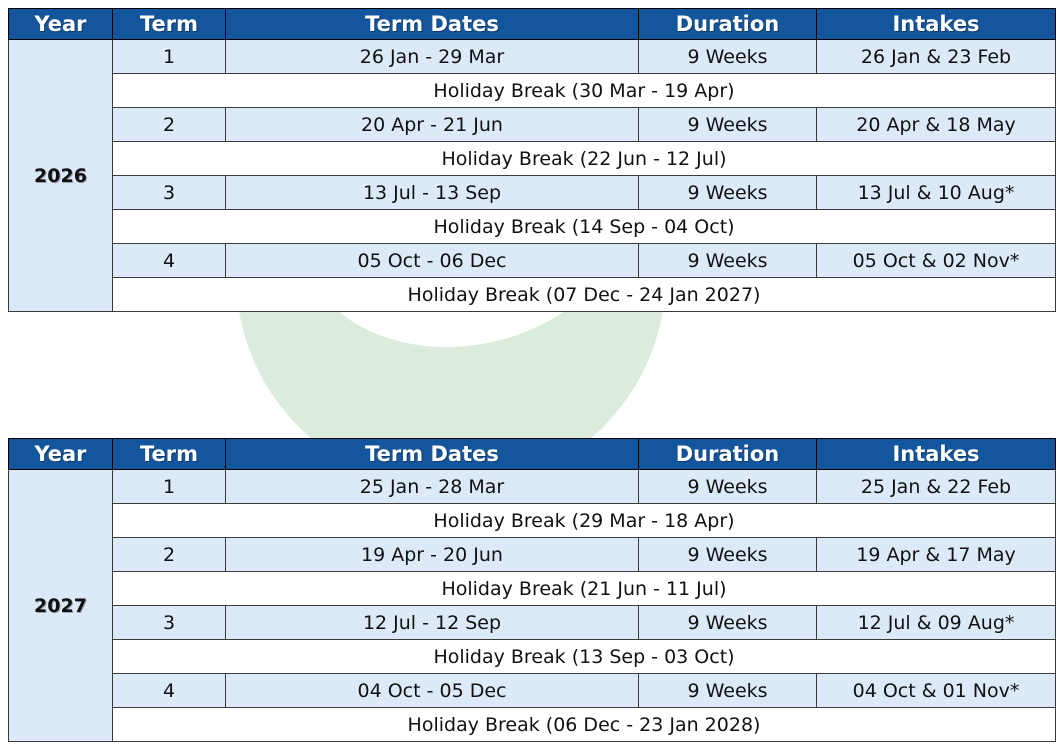 Image resolution: width=1063 pixels, height=752 pixels. What do you see at coordinates (584, 724) in the screenshot?
I see `holiday-break-cell: Holiday Break (06 Dec - 23 Jan 2028)` at bounding box center [584, 724].